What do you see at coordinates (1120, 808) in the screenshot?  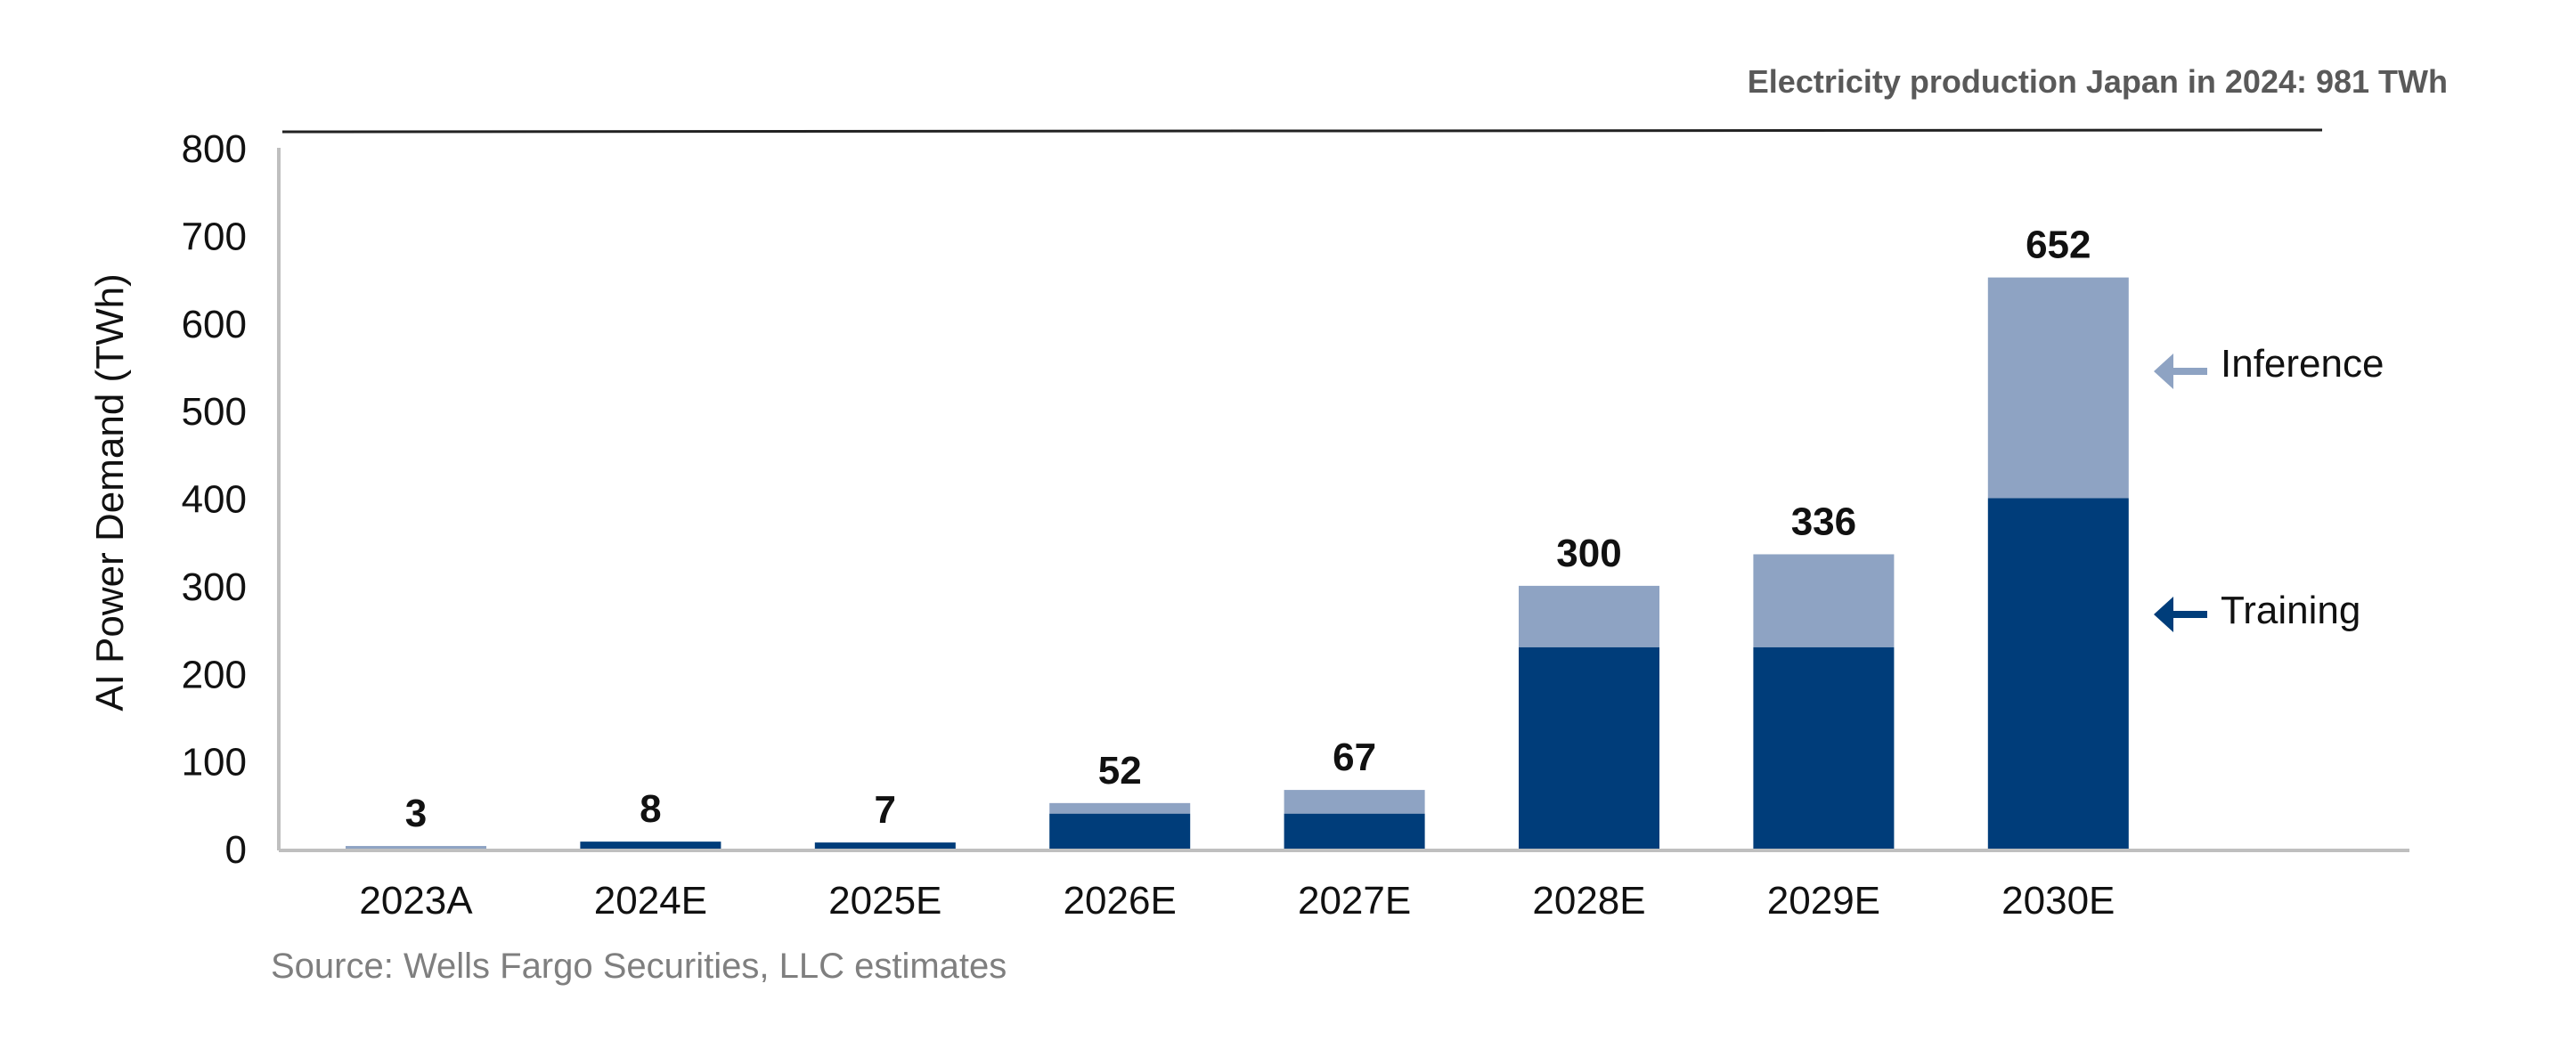 I see `bar-inference-2026E` at bounding box center [1120, 808].